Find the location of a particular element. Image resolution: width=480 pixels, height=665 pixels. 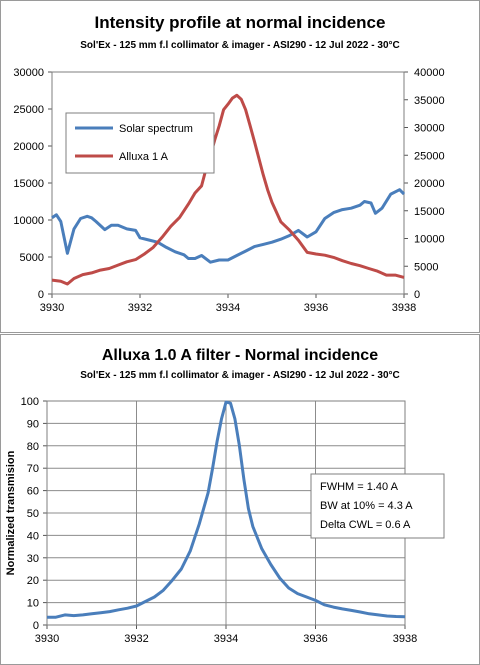

chart-1-title: Intensity profile at normal incidence is located at coordinates (240, 22).